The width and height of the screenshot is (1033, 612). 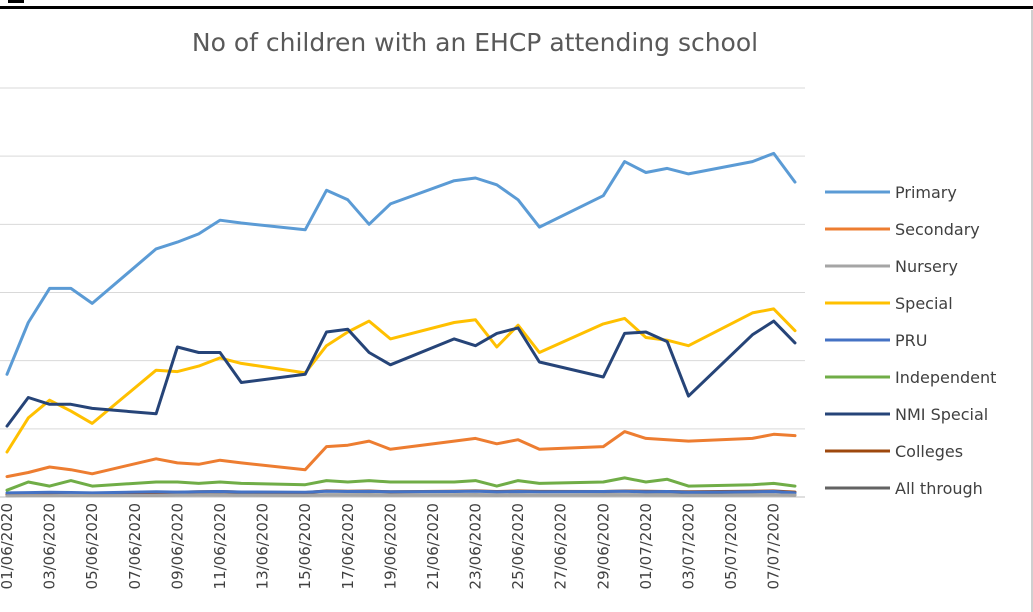 I want to click on x-tick-label: 07/06/2020, so click(x=135, y=546).